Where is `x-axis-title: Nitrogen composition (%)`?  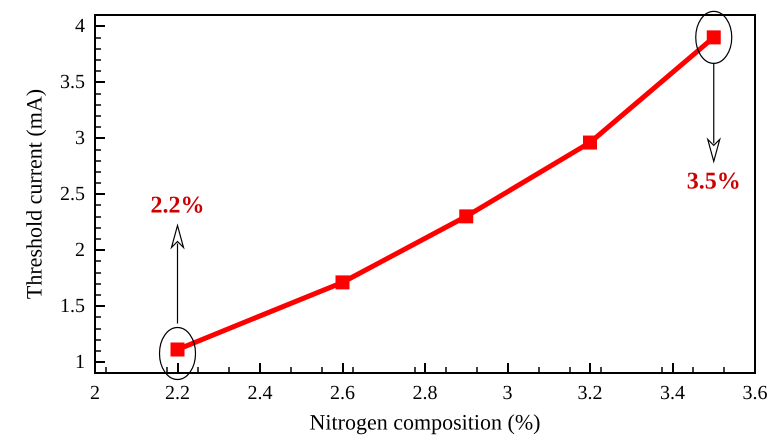 x-axis-title: Nitrogen composition (%) is located at coordinates (425, 422).